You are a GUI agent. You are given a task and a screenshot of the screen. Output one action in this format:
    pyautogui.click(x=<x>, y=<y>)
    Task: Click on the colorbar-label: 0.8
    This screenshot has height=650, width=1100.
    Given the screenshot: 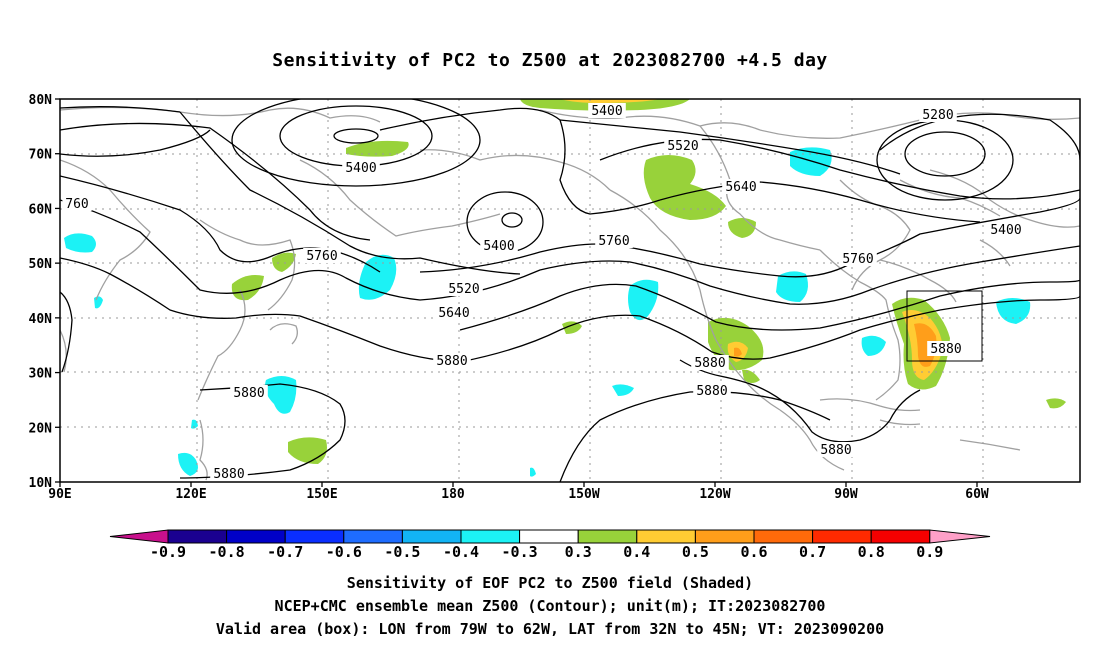 What is the action you would take?
    pyautogui.click(x=871, y=552)
    